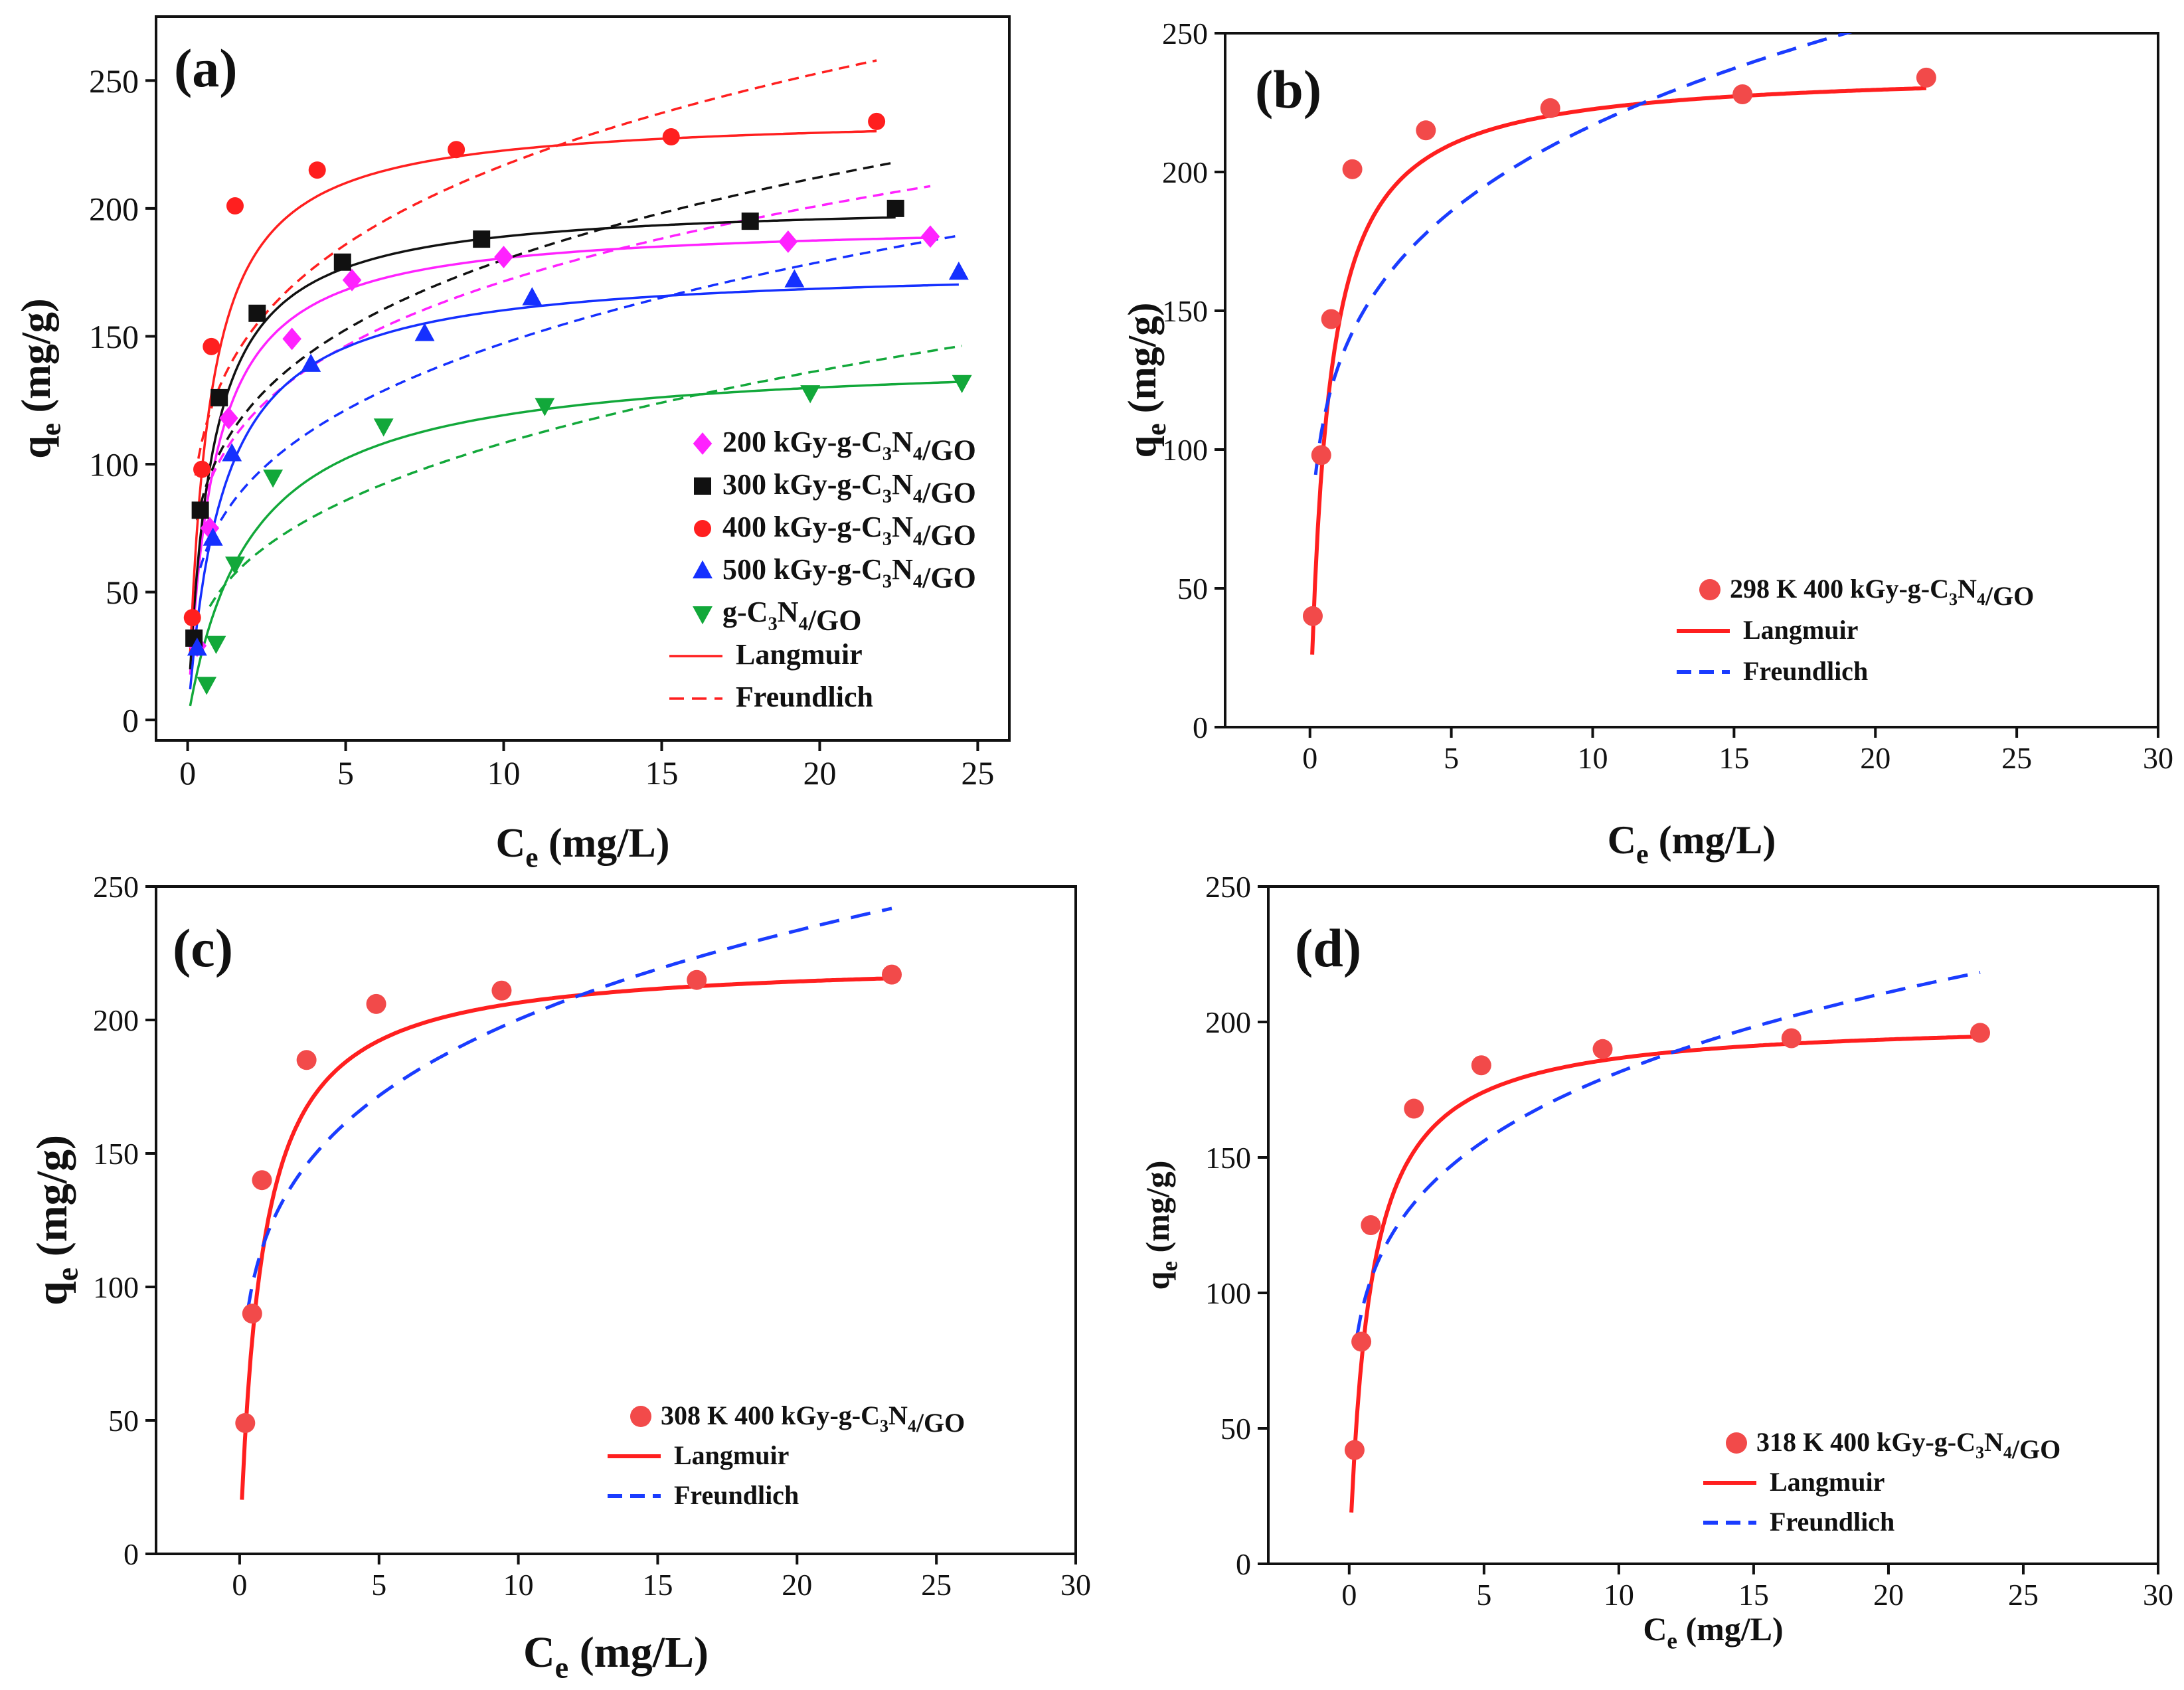 This screenshot has height=1690, width=2184. What do you see at coordinates (813, 1419) in the screenshot?
I see `legend-label: 308 K 400 kGy-g-C3N4/GO` at bounding box center [813, 1419].